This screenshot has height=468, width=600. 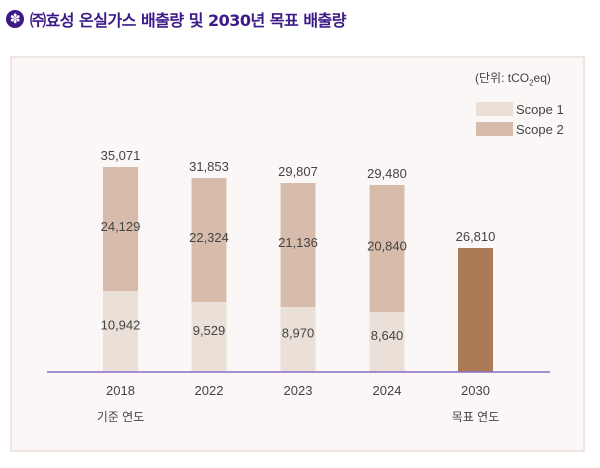 I want to click on label-total-2024: 29,480, so click(x=387, y=173).